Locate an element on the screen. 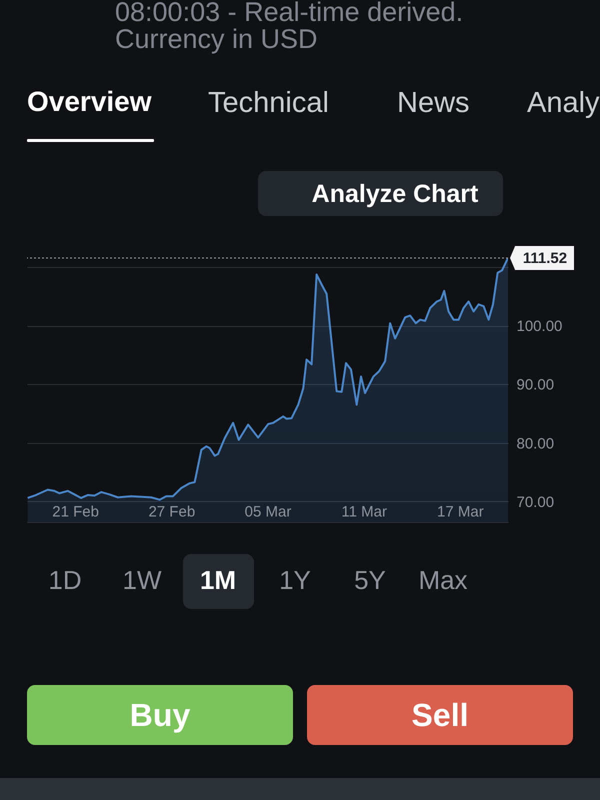  text: 1W is located at coordinates (142, 580).